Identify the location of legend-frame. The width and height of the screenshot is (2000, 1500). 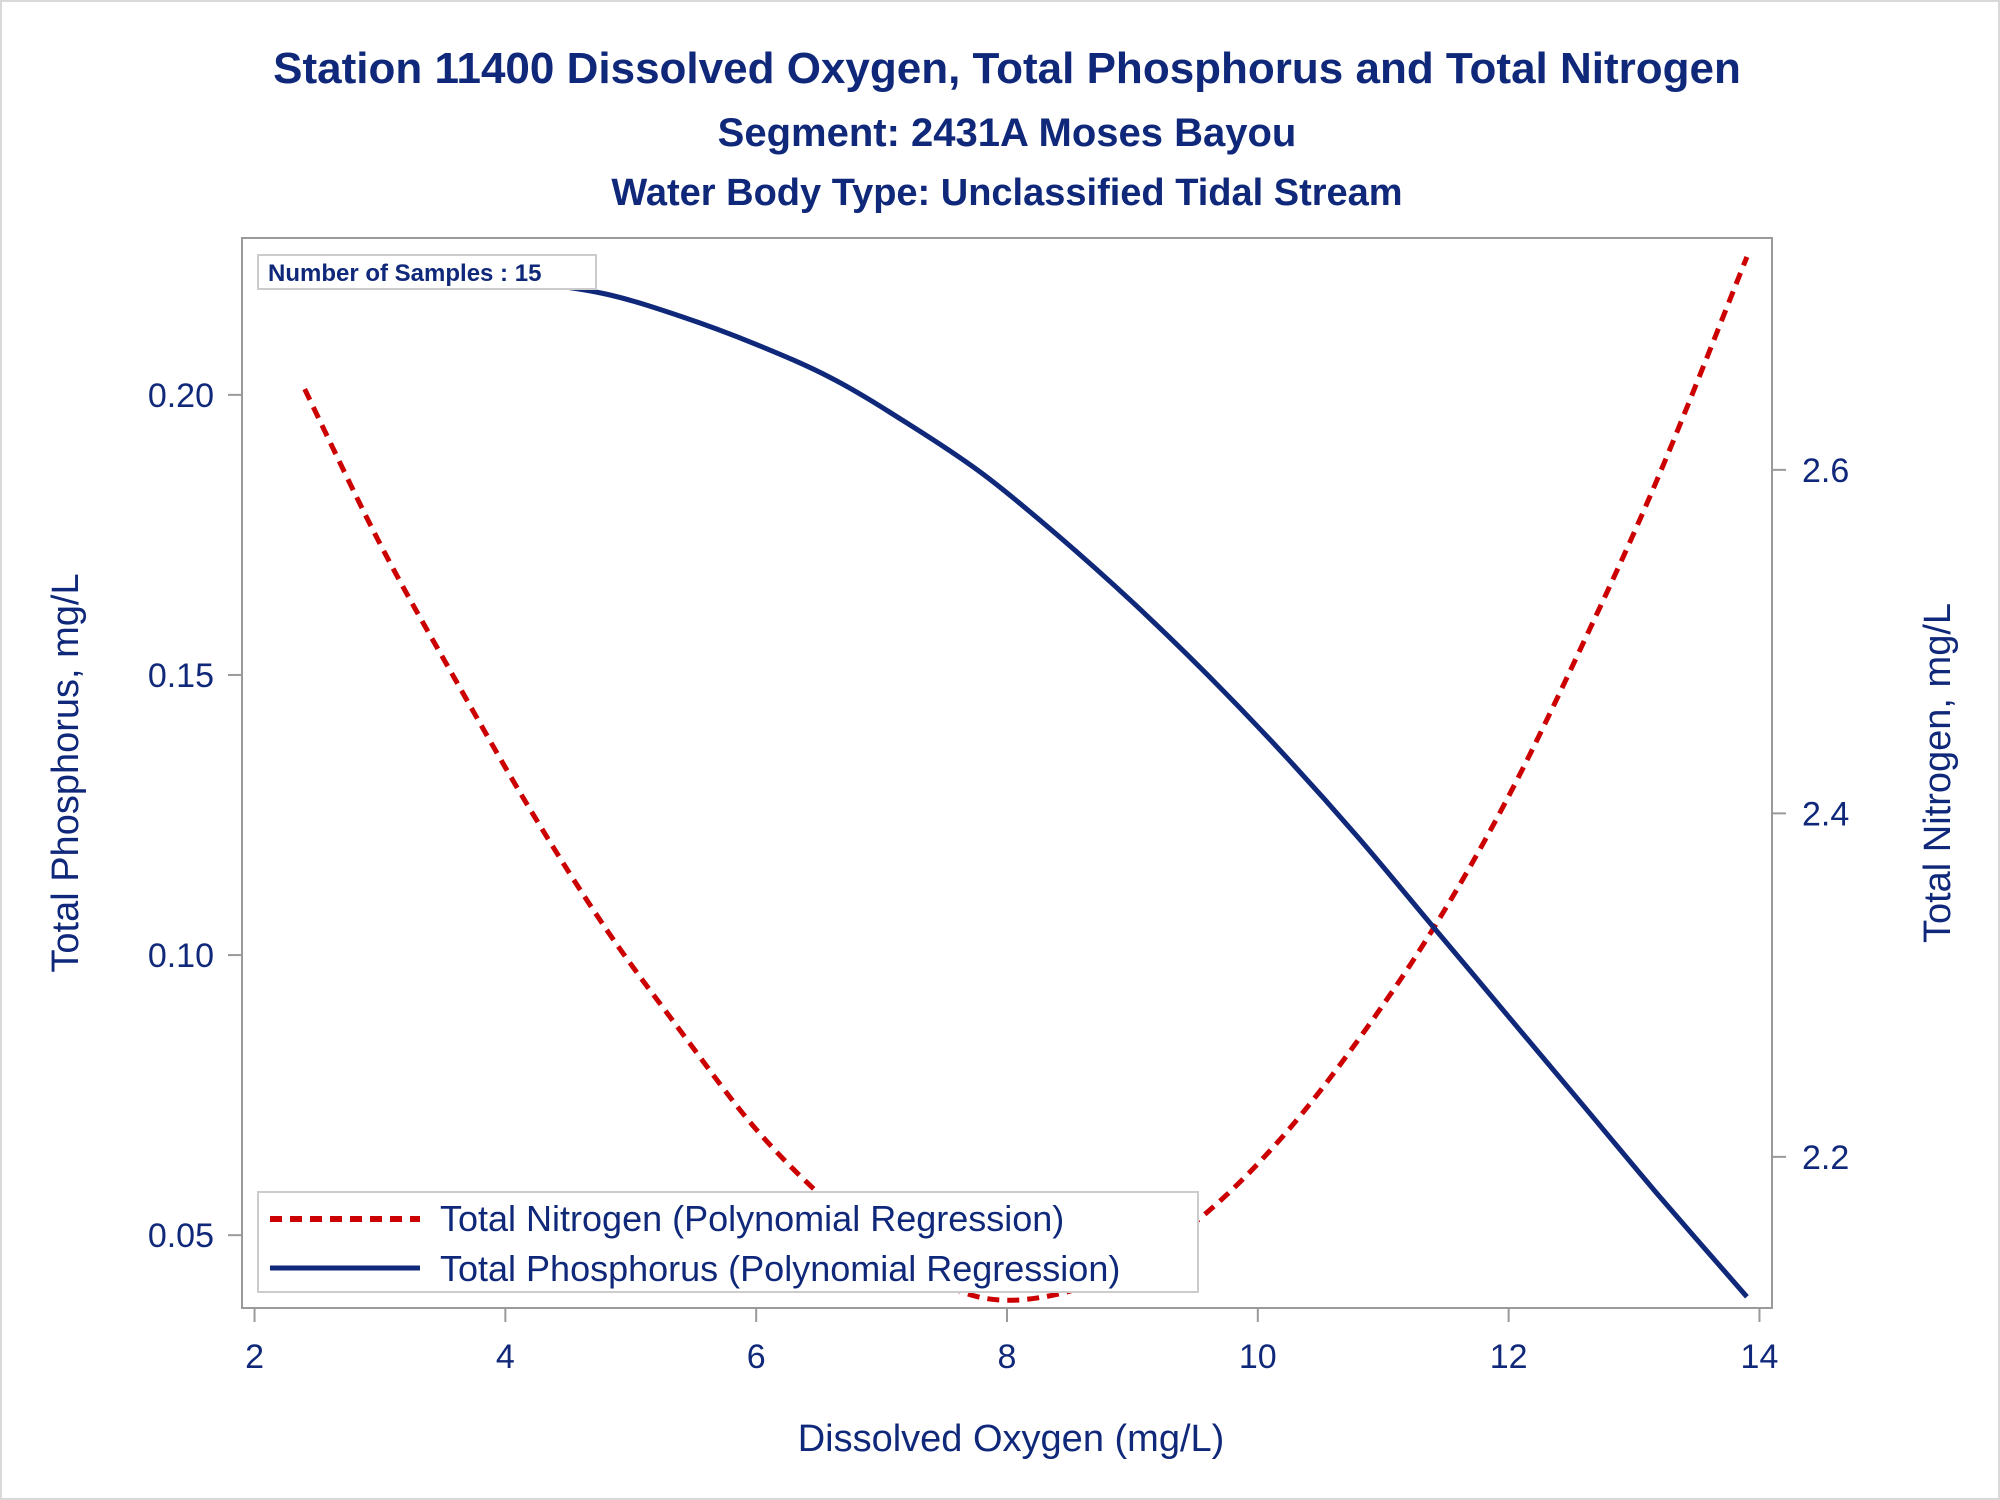
(728, 1242).